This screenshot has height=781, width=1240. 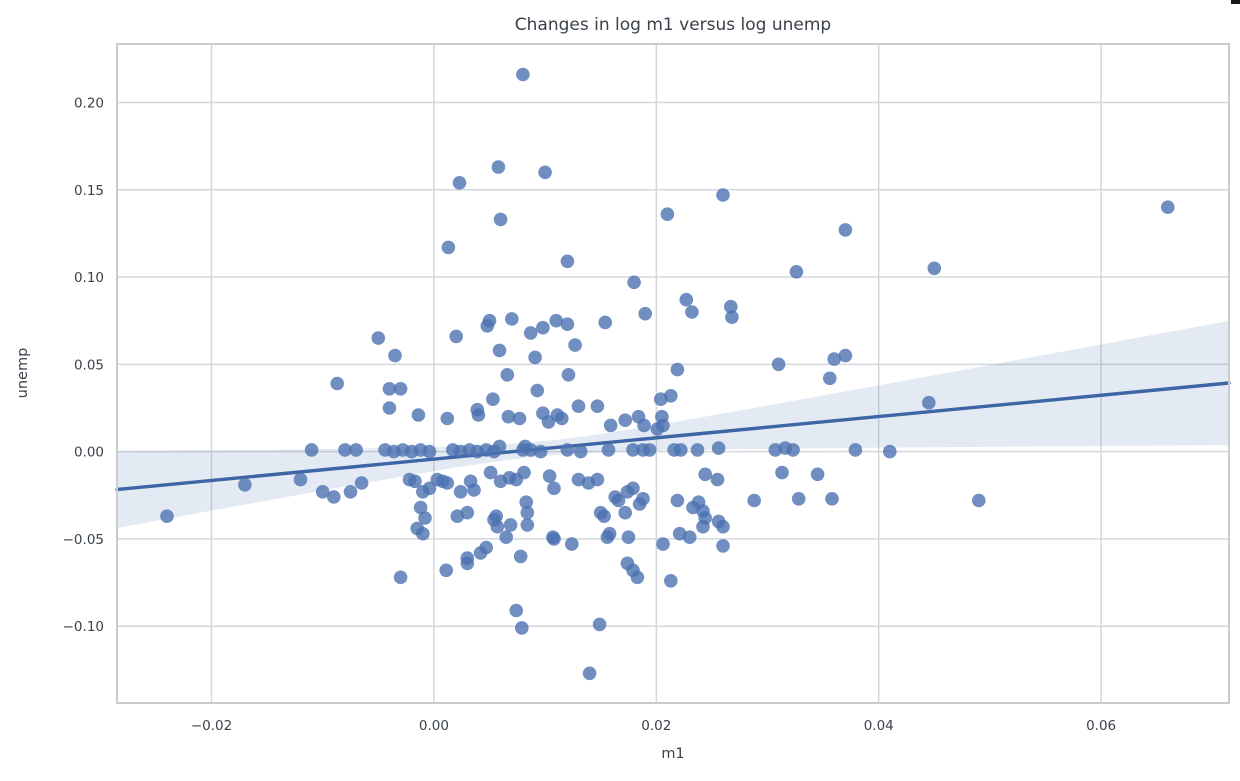 I want to click on y-tick-label: 0.05, so click(x=89, y=365).